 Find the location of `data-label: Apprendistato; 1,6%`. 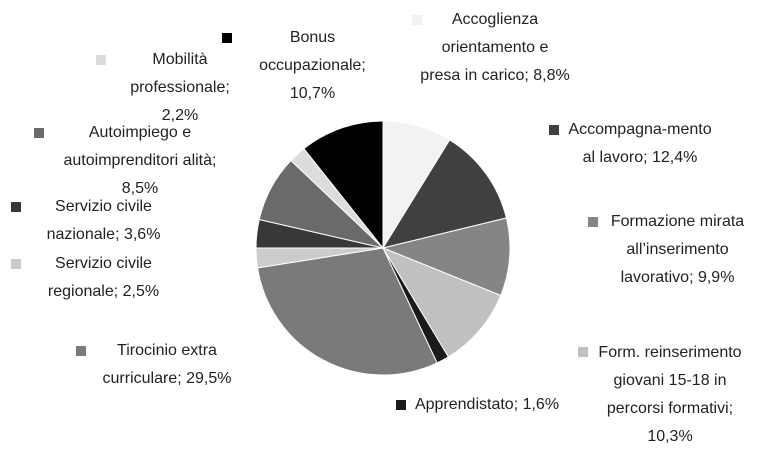

data-label: Apprendistato; 1,6% is located at coordinates (487, 405).